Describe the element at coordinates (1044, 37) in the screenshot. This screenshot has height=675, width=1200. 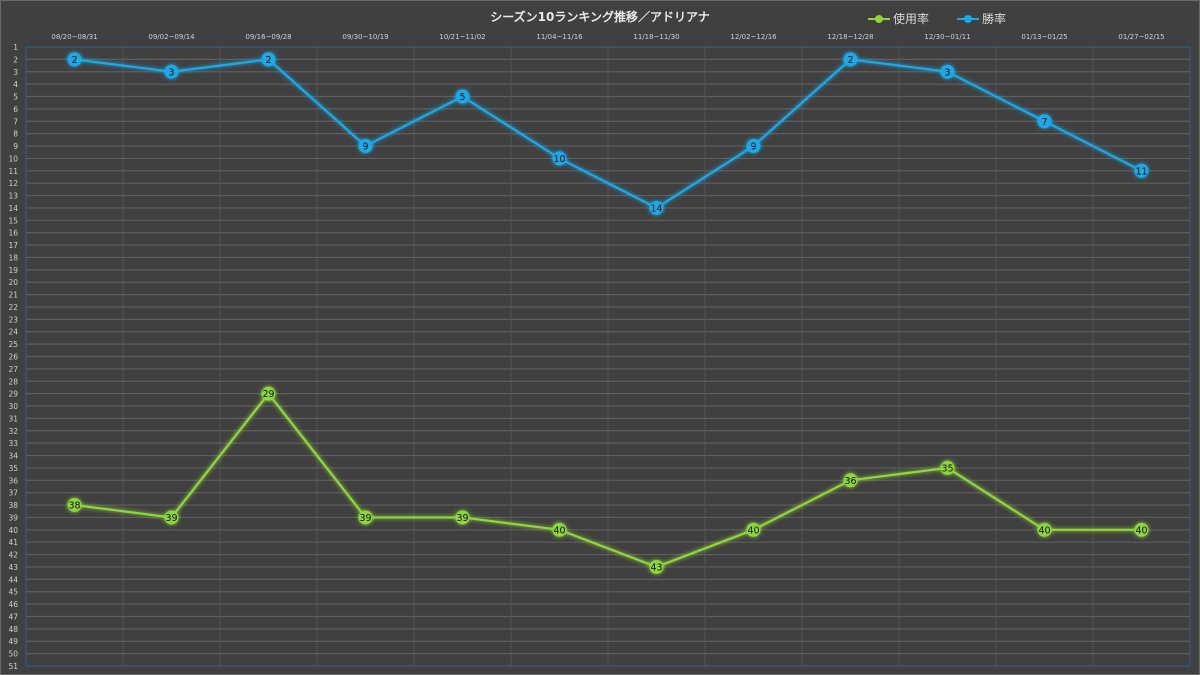
I see `x-tick-label: 01/13~01/25` at that location.